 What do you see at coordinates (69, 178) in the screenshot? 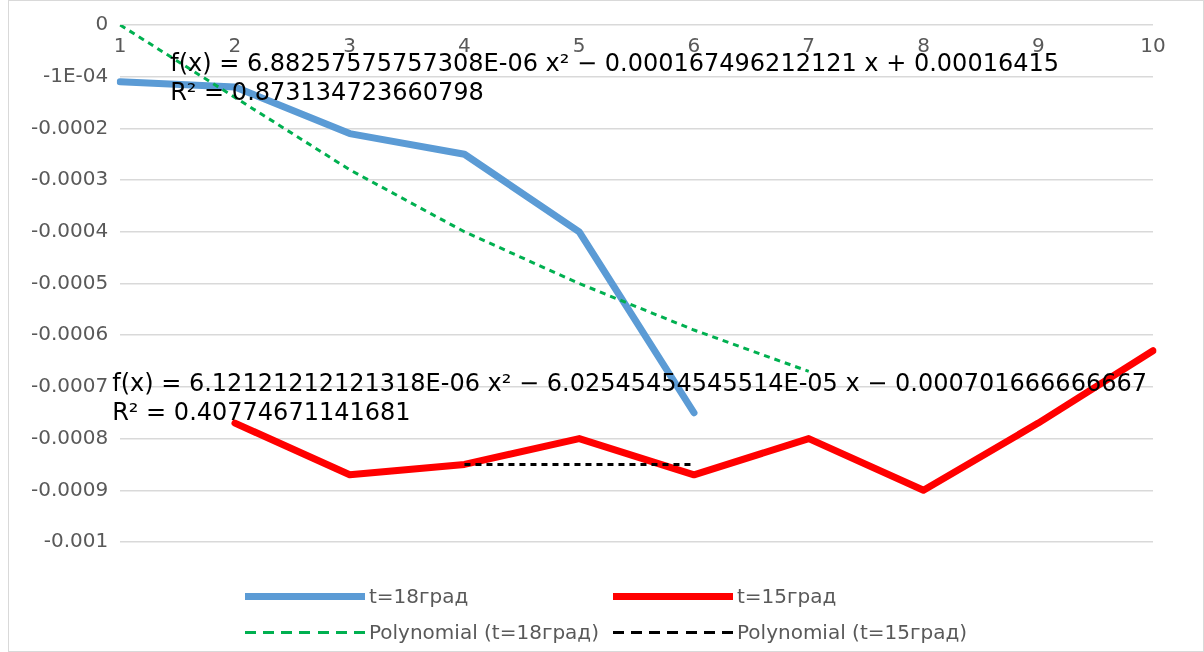
I see `y-tick-label: -0.0003` at bounding box center [69, 178].